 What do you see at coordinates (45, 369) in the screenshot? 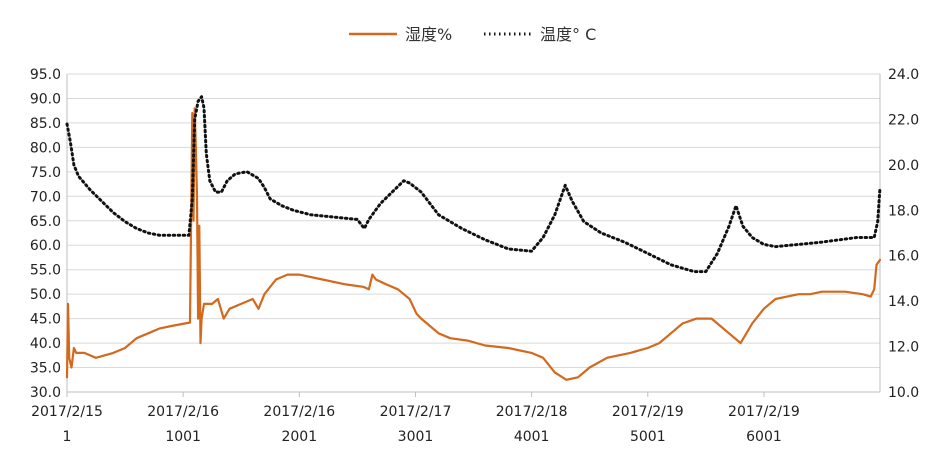
I see `y-tick-label: 35.0` at bounding box center [45, 369].